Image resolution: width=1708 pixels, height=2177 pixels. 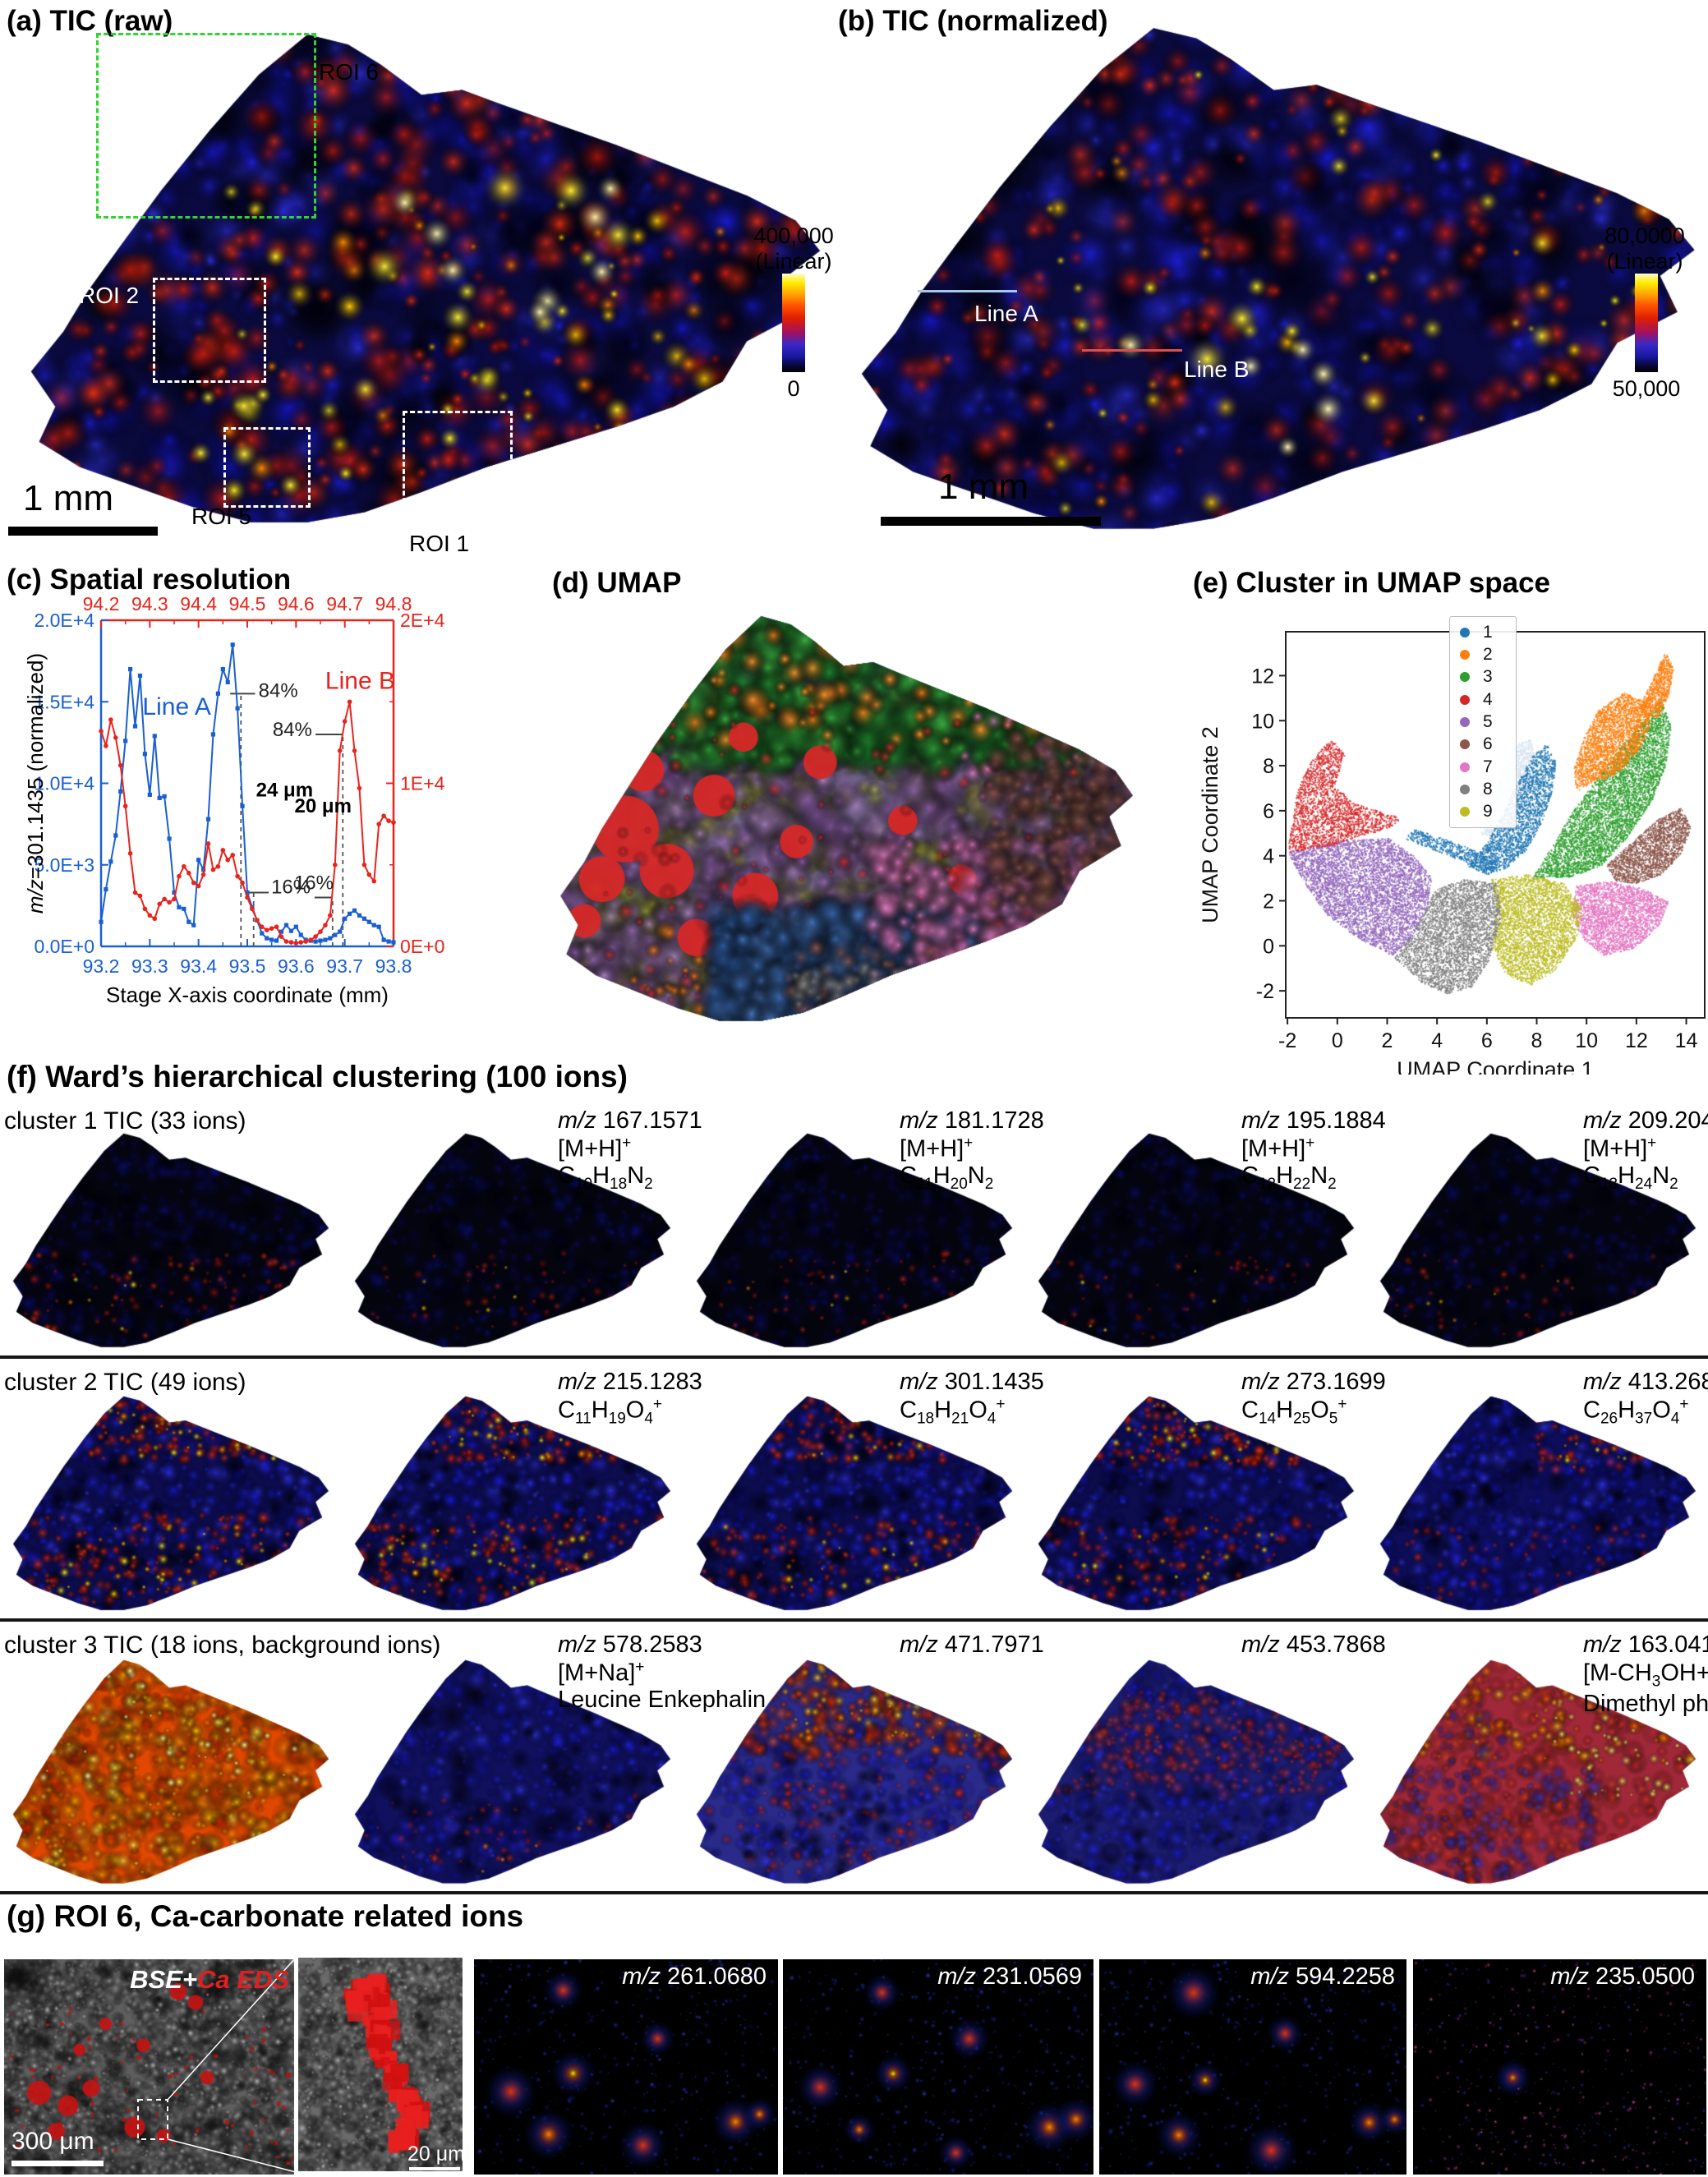 I want to click on scalebar-g2-label: 20 μm, so click(x=436, y=2153).